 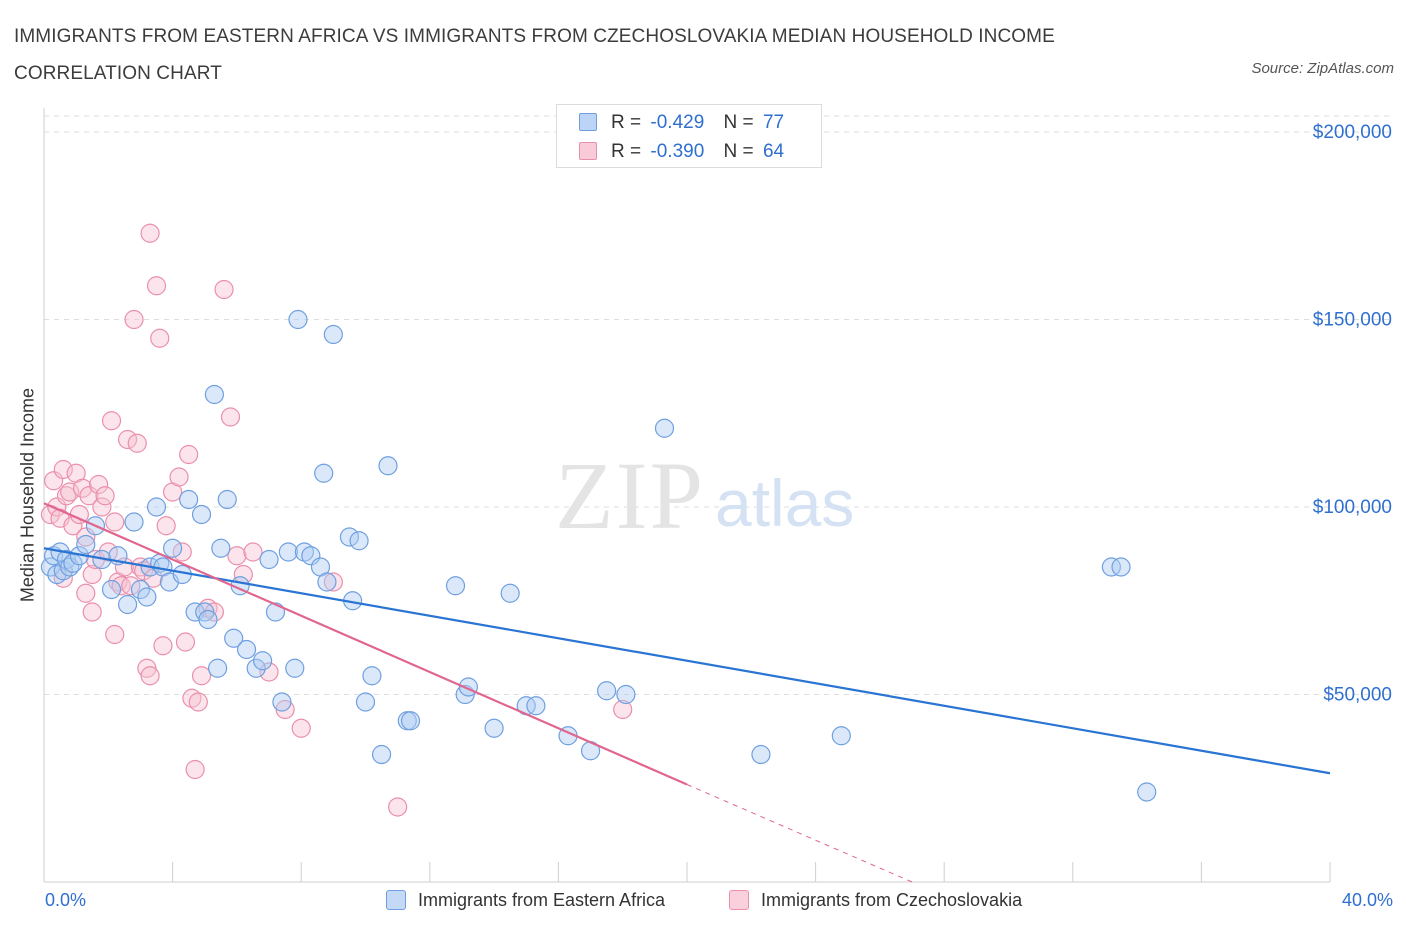 I want to click on y-axis-title: Median Household Income, so click(x=27, y=495).